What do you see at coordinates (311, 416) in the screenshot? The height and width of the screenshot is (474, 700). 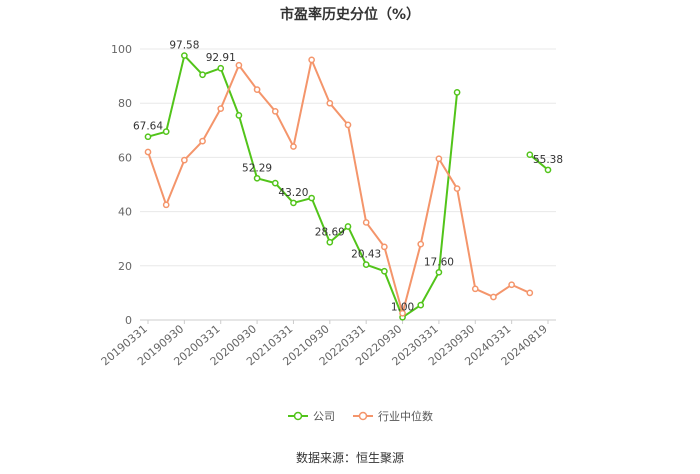 I see `legend-item-0: 公司` at bounding box center [311, 416].